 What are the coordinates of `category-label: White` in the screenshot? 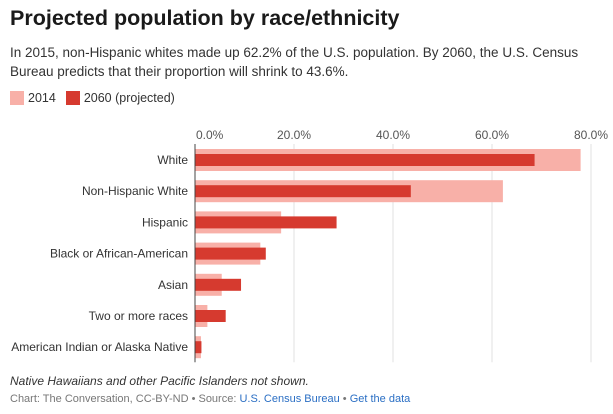 It's located at (172, 160).